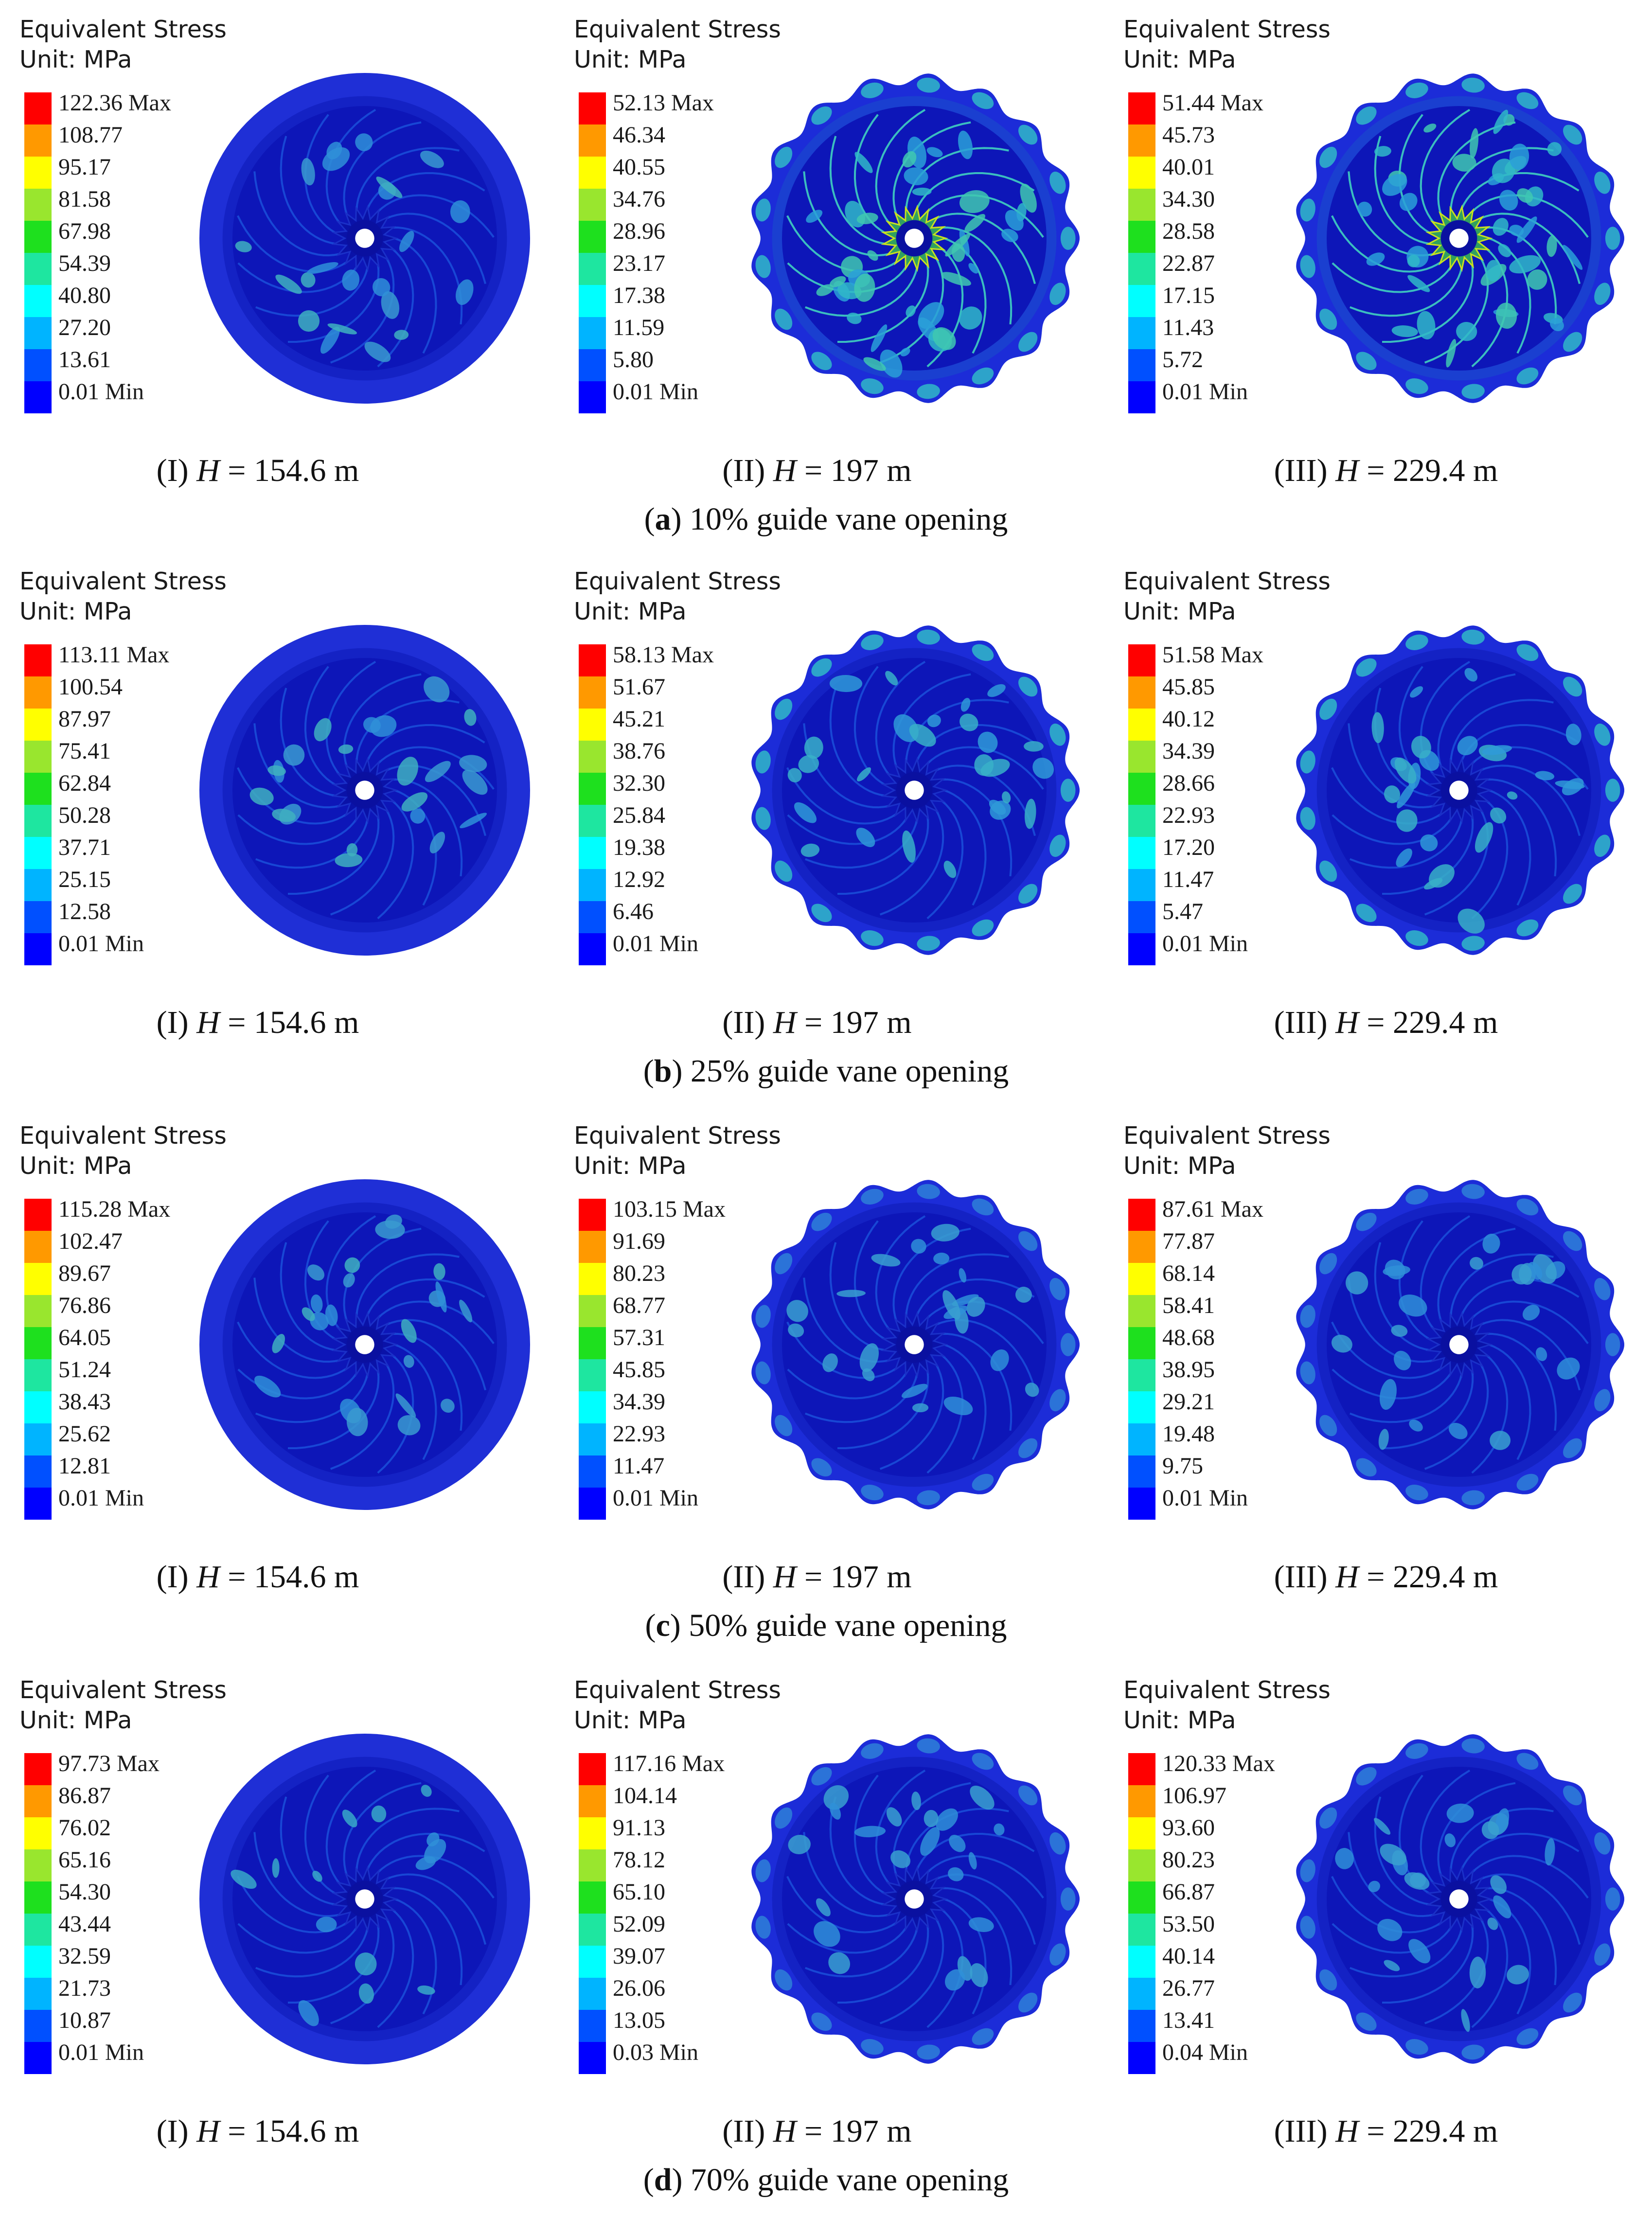 The height and width of the screenshot is (2218, 1652). I want to click on head-symbol: H, so click(785, 471).